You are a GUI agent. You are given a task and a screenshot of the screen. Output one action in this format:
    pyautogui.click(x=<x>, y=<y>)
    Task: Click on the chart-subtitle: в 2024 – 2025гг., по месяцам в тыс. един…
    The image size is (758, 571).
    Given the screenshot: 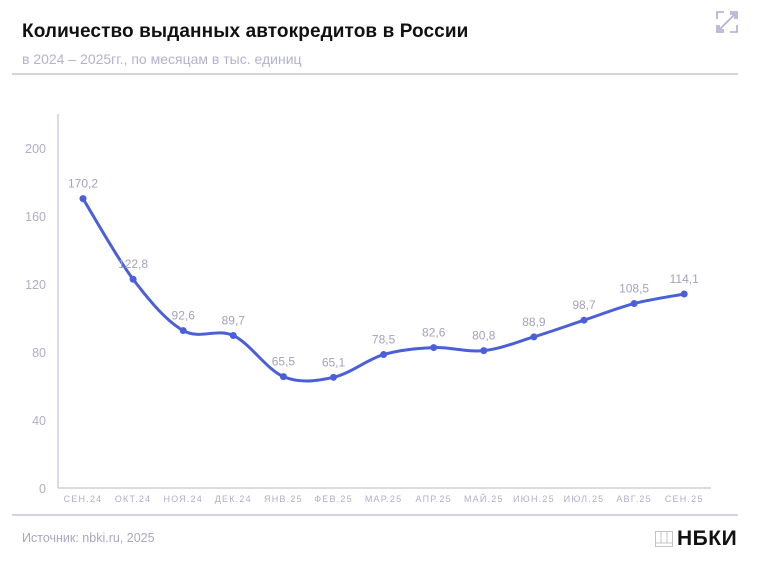 What is the action you would take?
    pyautogui.click(x=162, y=59)
    